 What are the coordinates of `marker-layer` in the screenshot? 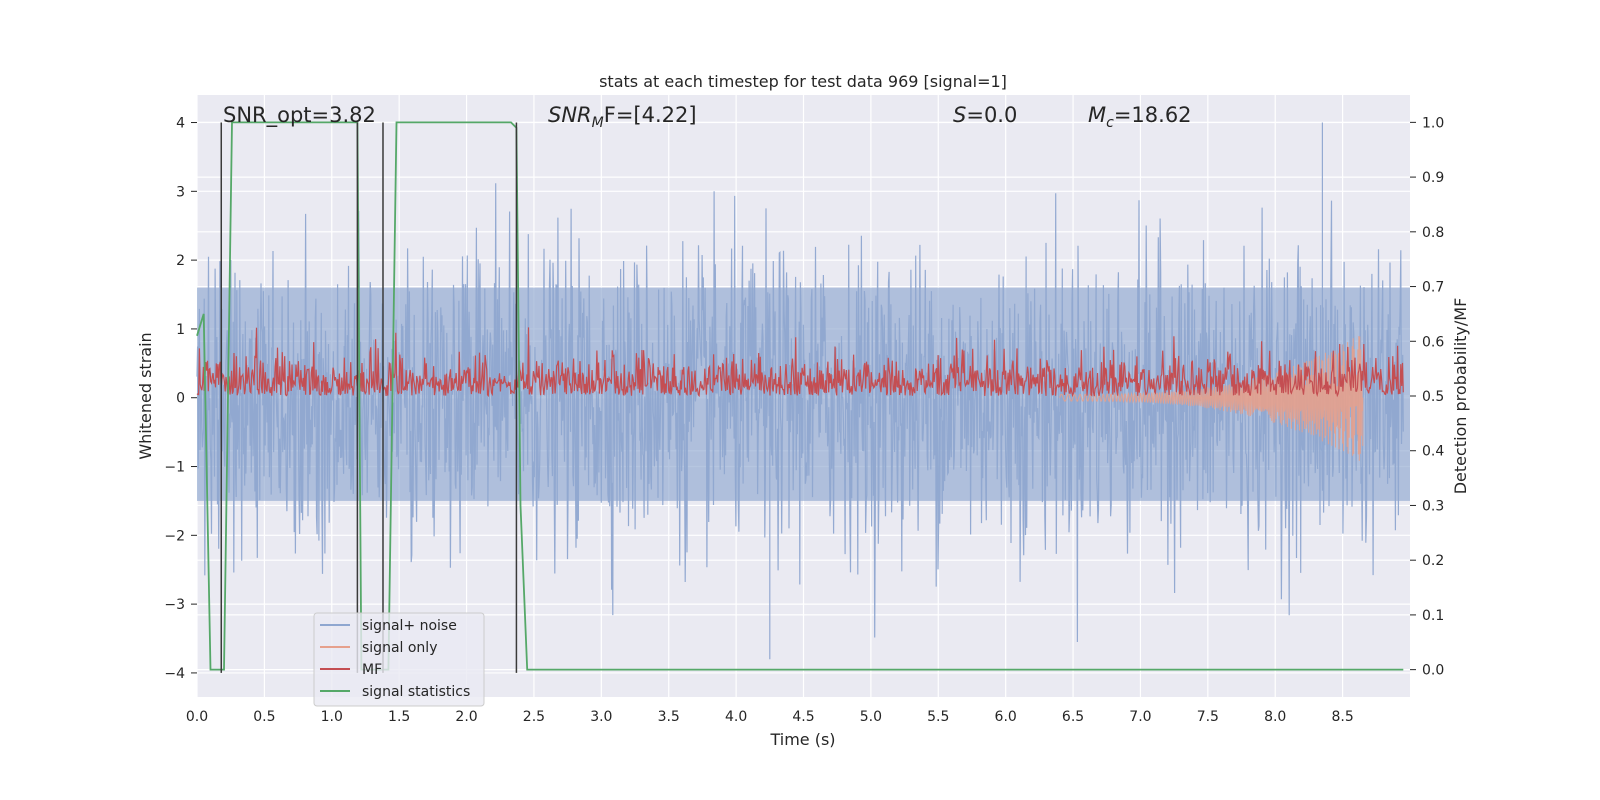 It's located at (369, 397).